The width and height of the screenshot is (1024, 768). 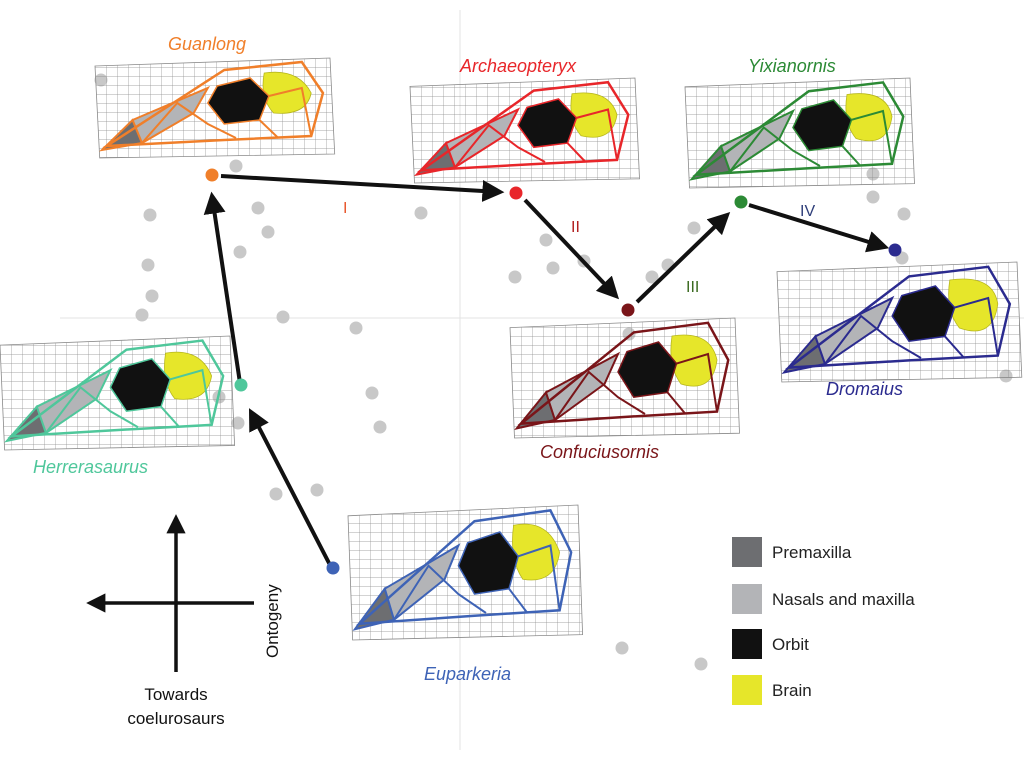 What do you see at coordinates (345, 208) in the screenshot?
I see `step-label-I: I` at bounding box center [345, 208].